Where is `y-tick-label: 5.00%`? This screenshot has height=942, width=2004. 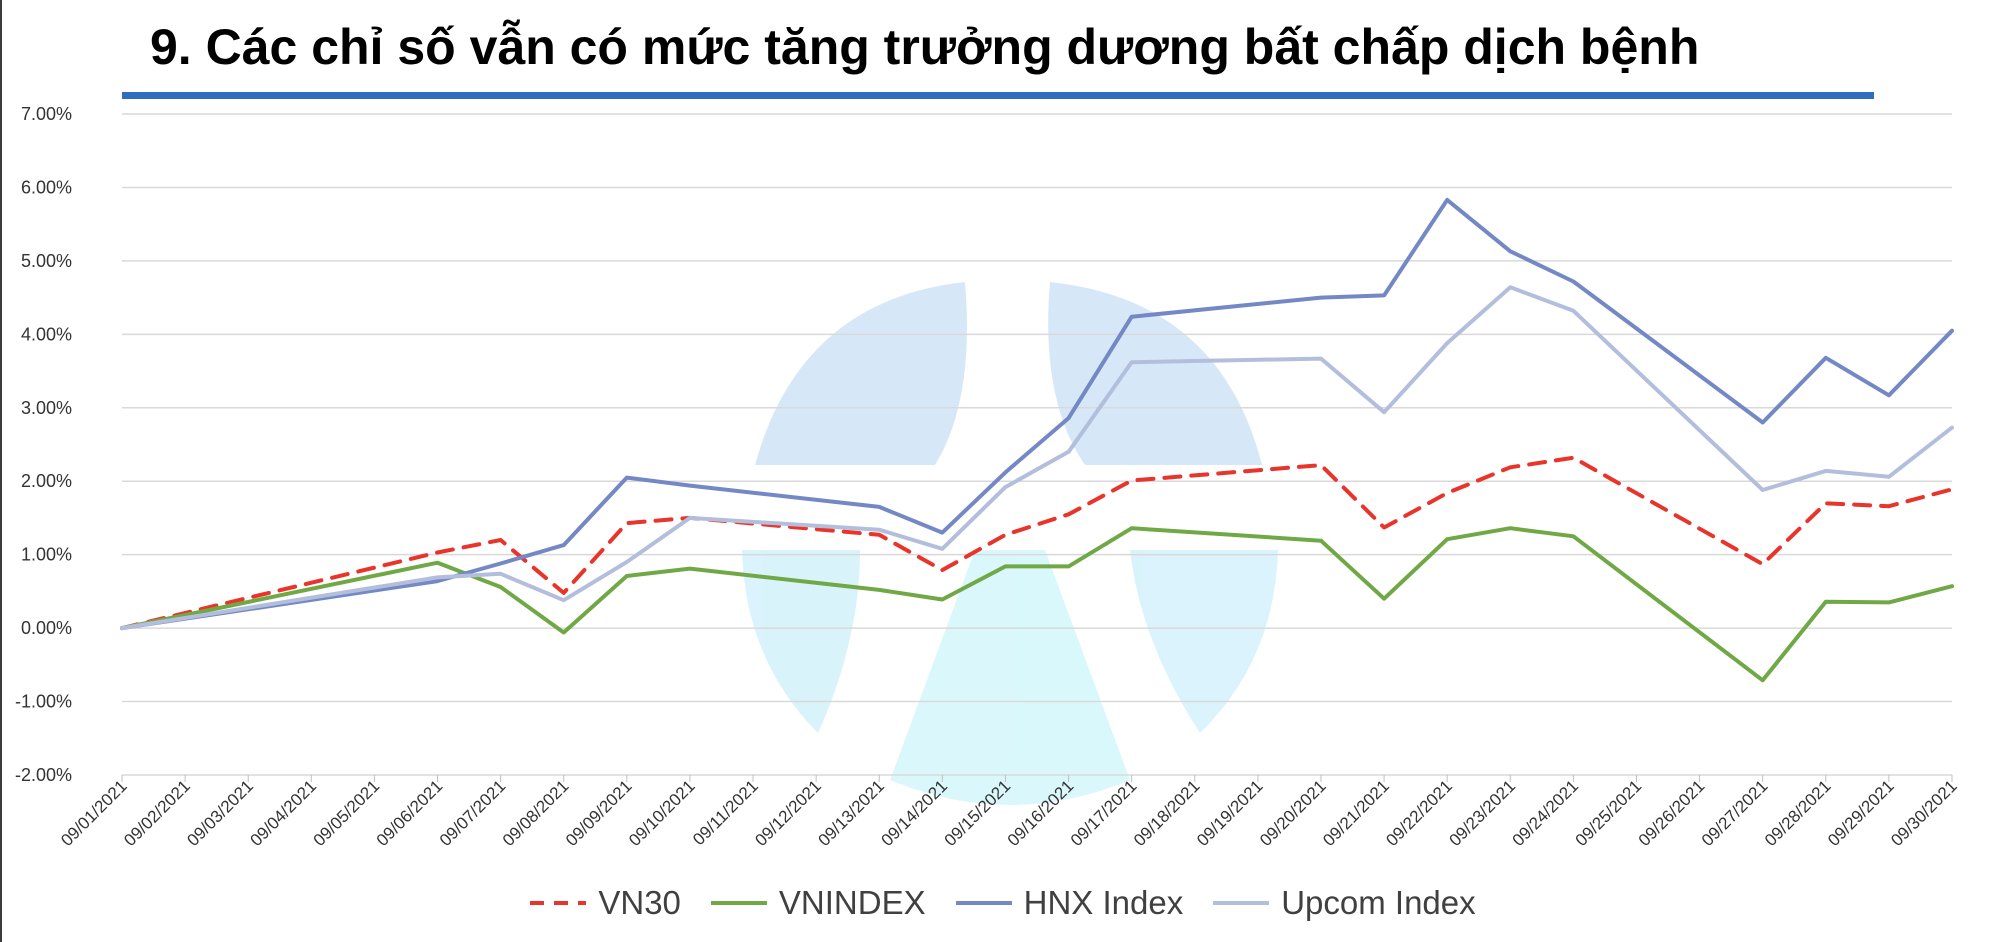
y-tick-label: 5.00% is located at coordinates (46, 261).